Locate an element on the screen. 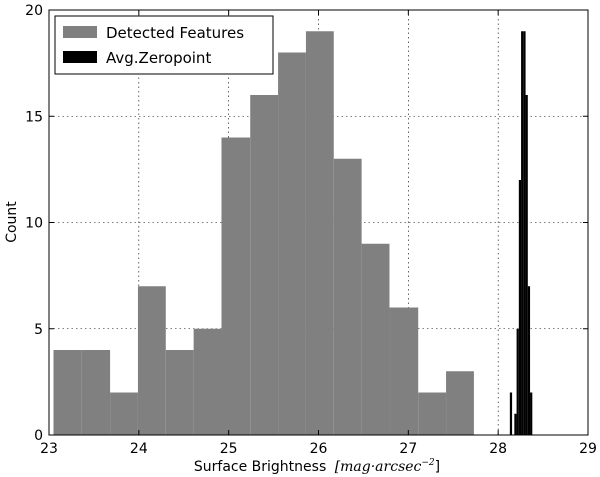  x-axis-label-text: Surface Brightness is located at coordinates (260, 467).